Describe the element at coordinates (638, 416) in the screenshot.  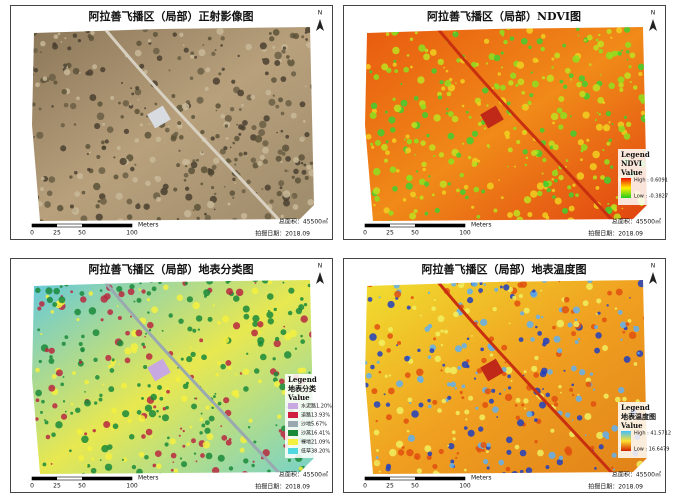
I see `legend-layer: 地表温度图` at that location.